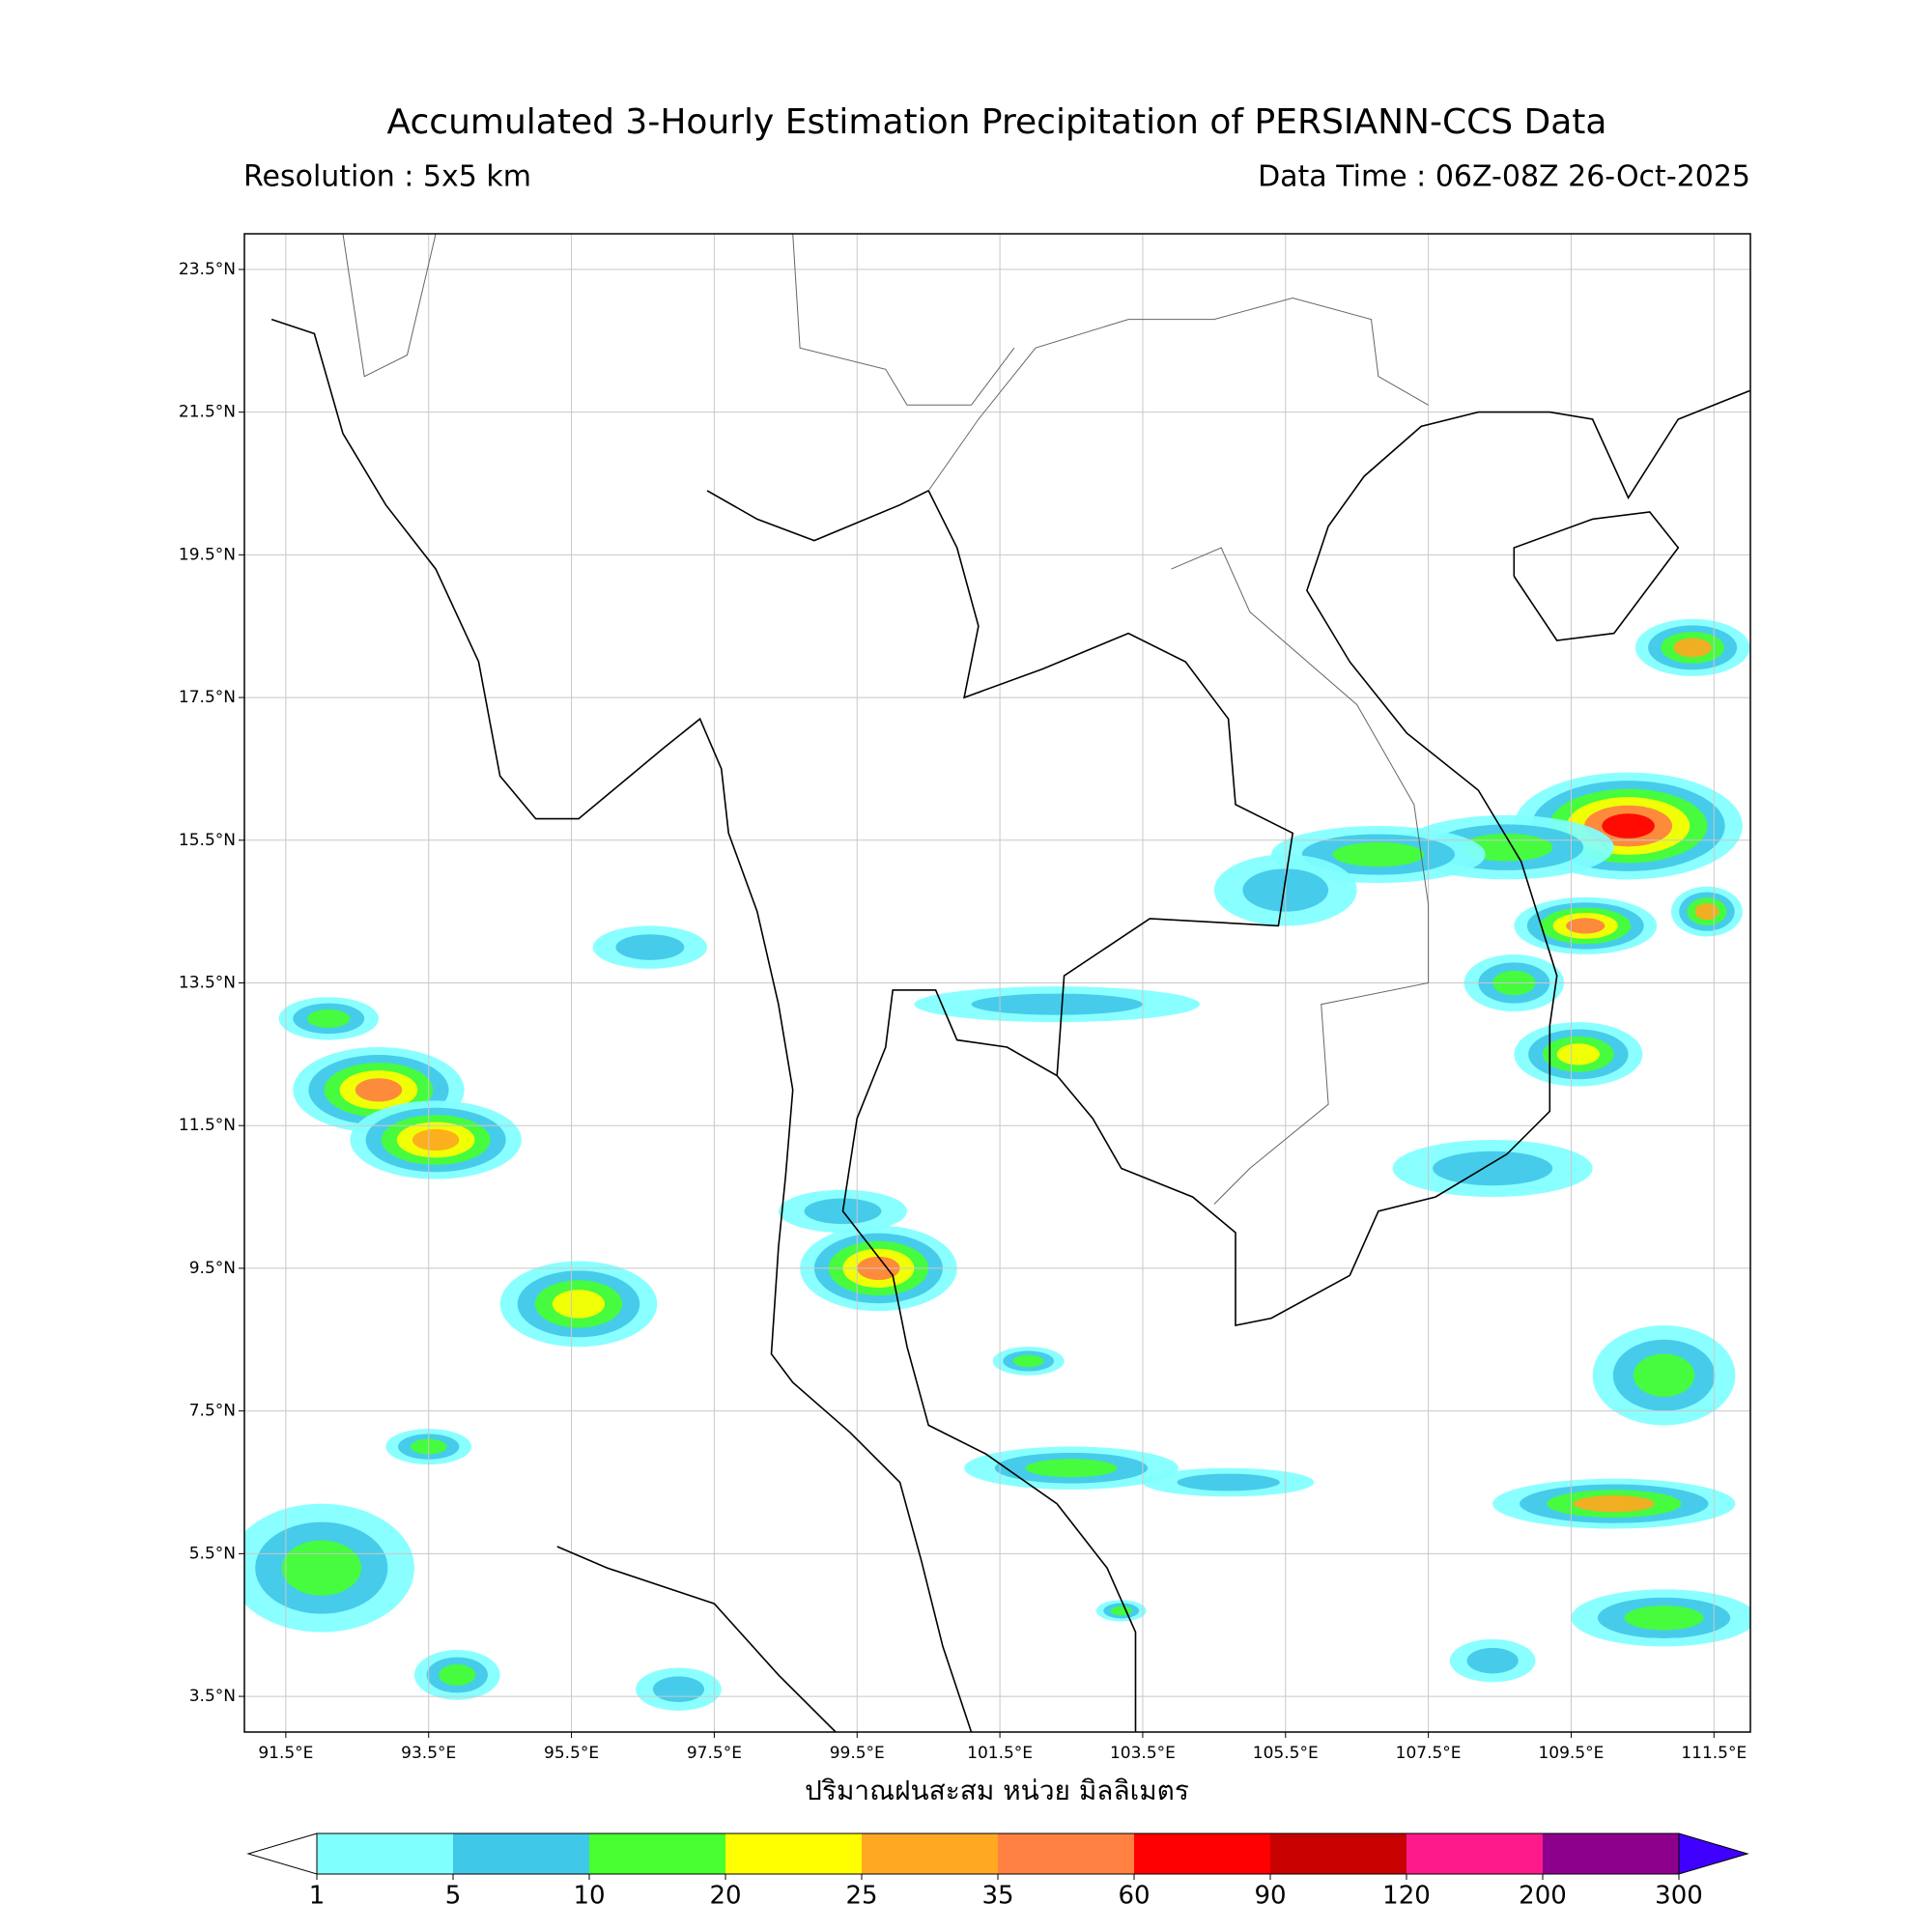 The image size is (1932, 1932). Describe the element at coordinates (1270, 1896) in the screenshot. I see `colorbar-label: 90` at that location.